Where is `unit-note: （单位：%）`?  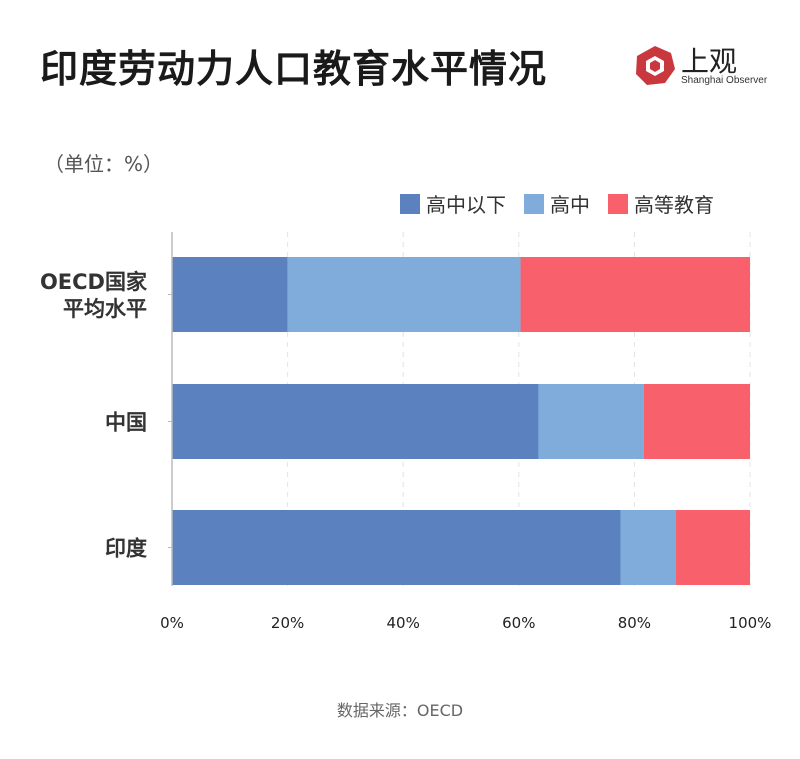
unit-note: （单位：%） is located at coordinates (104, 164).